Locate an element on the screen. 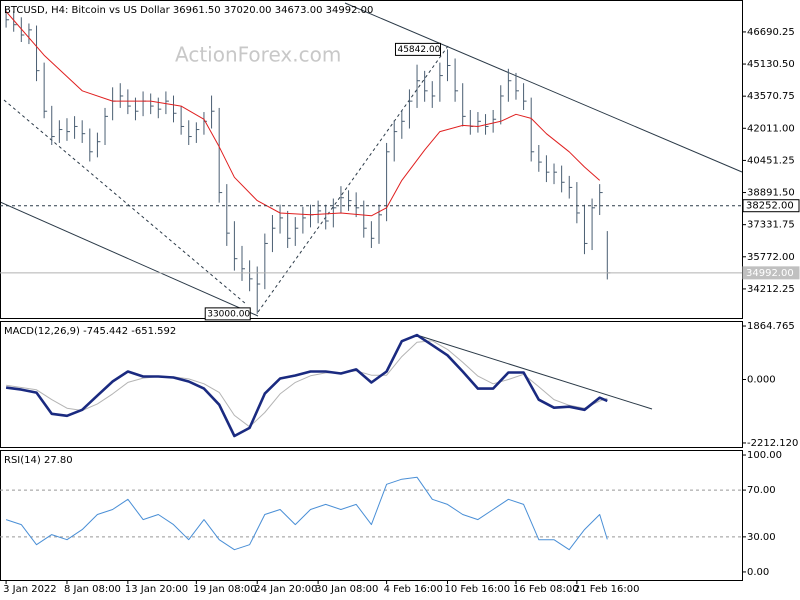  x-tick-label: 19 Jan 08:00 is located at coordinates (224, 589).